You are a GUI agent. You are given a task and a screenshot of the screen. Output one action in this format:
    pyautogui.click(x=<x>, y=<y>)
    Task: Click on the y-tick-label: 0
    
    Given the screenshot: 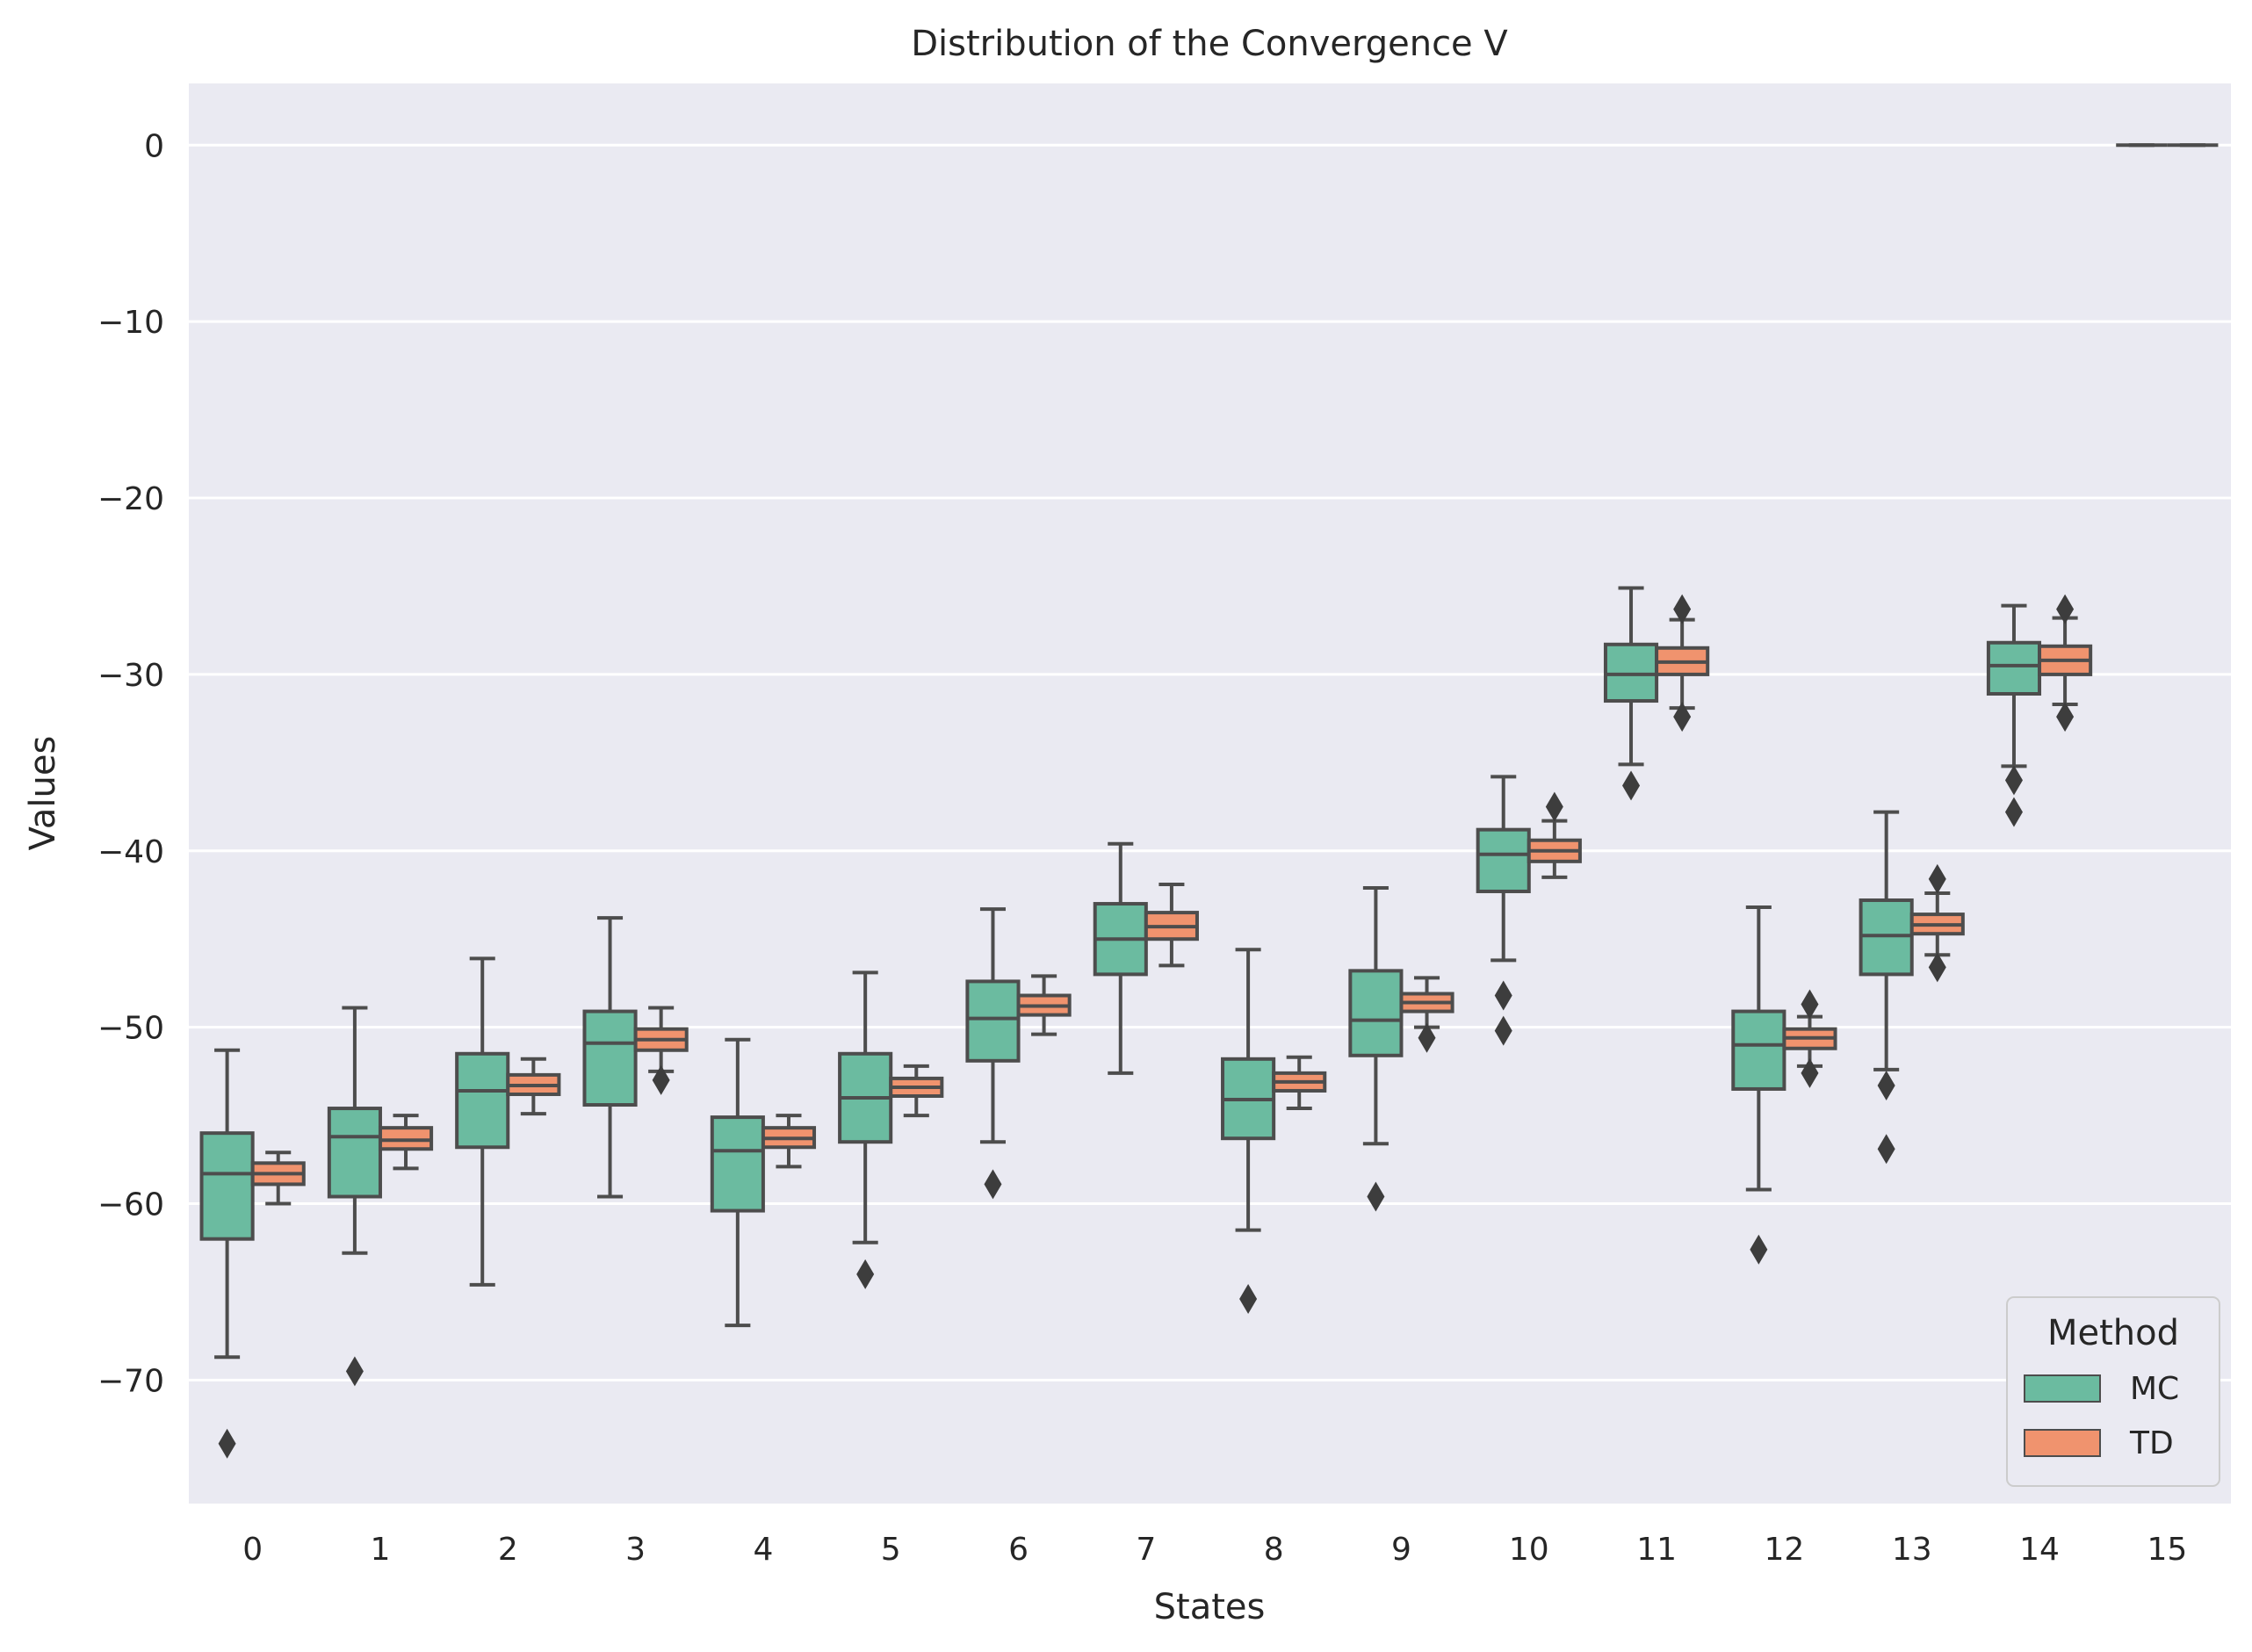 What is the action you would take?
    pyautogui.click(x=154, y=146)
    